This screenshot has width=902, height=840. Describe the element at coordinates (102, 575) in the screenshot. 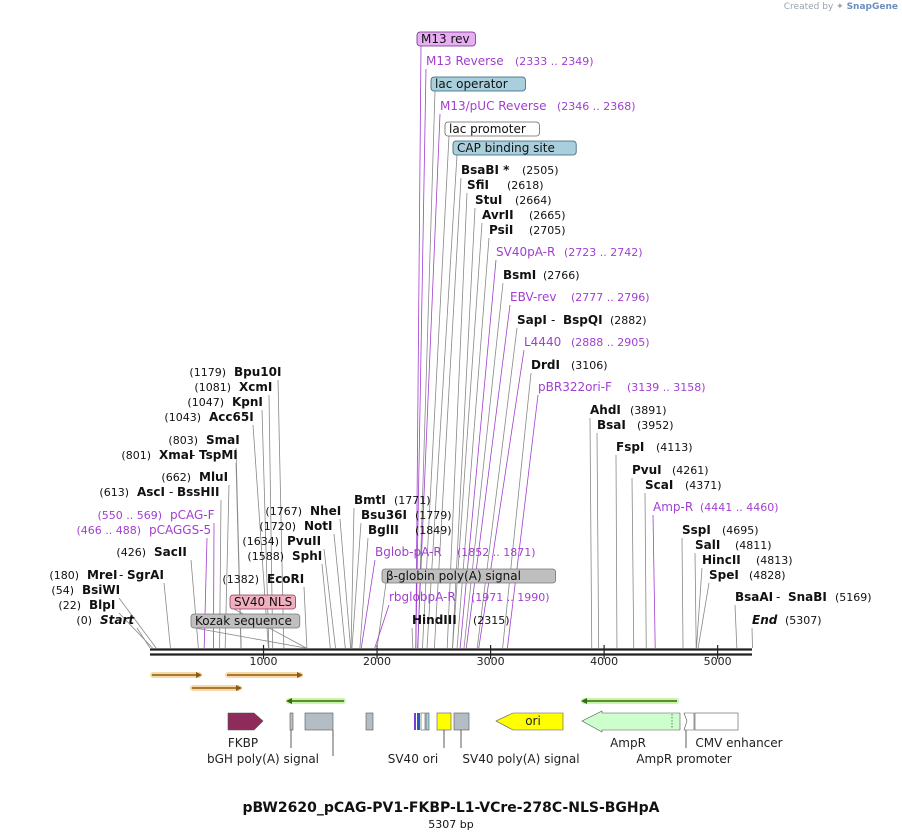

I see `enzyme-name: MreI` at that location.